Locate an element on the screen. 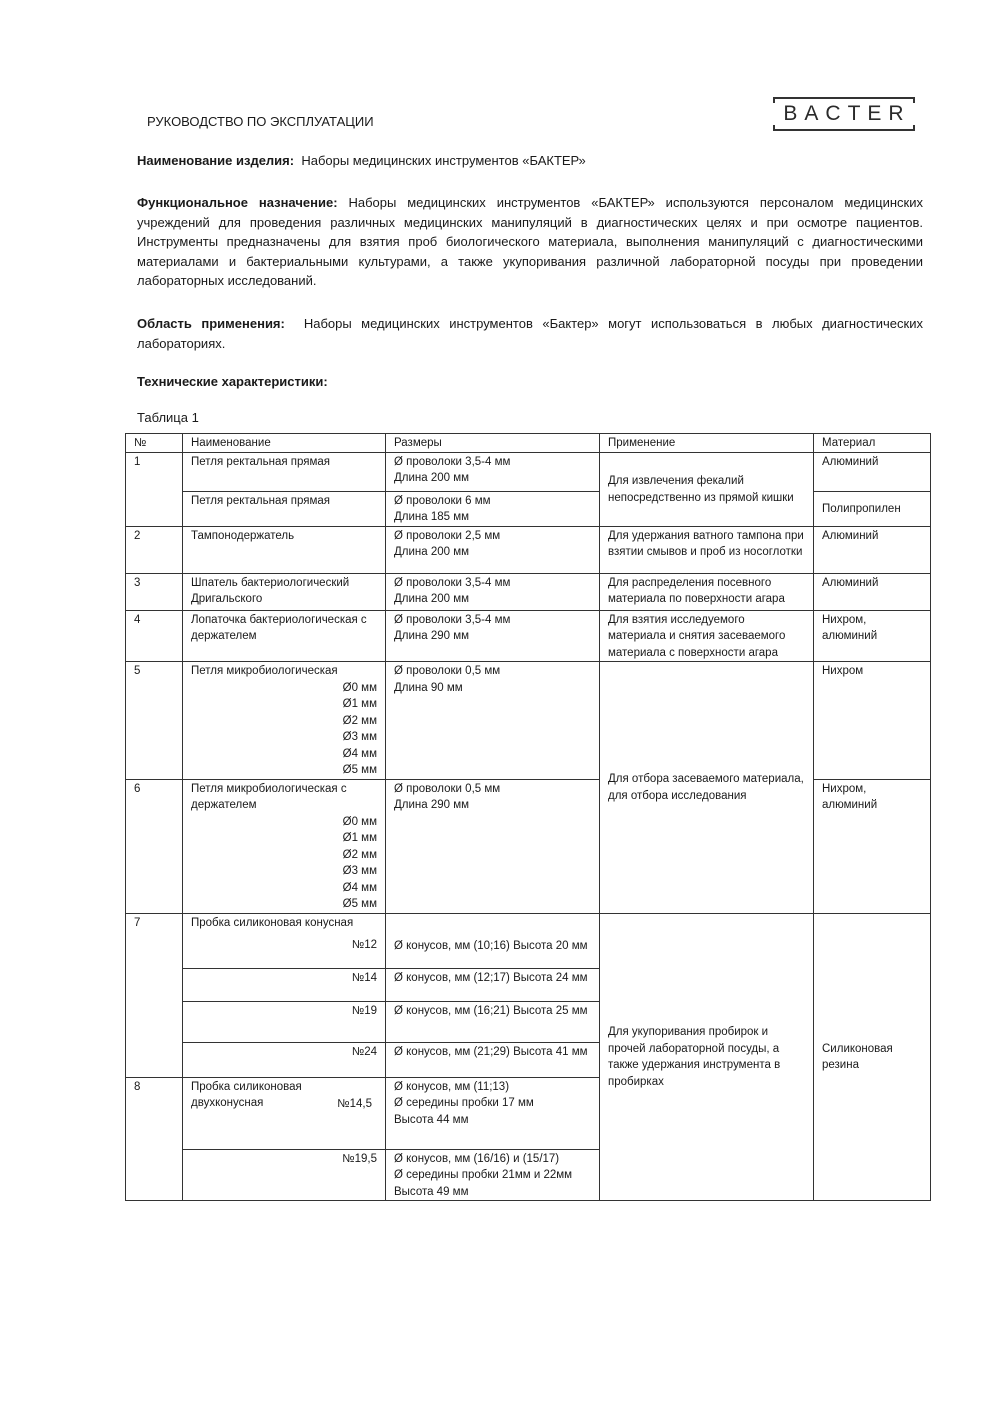 Image resolution: width=1000 pixels, height=1414 pixels. cell-material: Нихром is located at coordinates (872, 720).